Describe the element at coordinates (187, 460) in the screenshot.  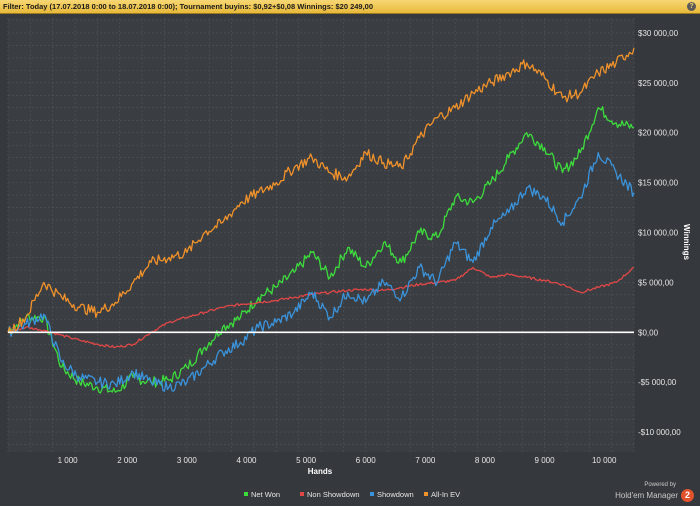
I see `x-tick-label: 3 000` at that location.